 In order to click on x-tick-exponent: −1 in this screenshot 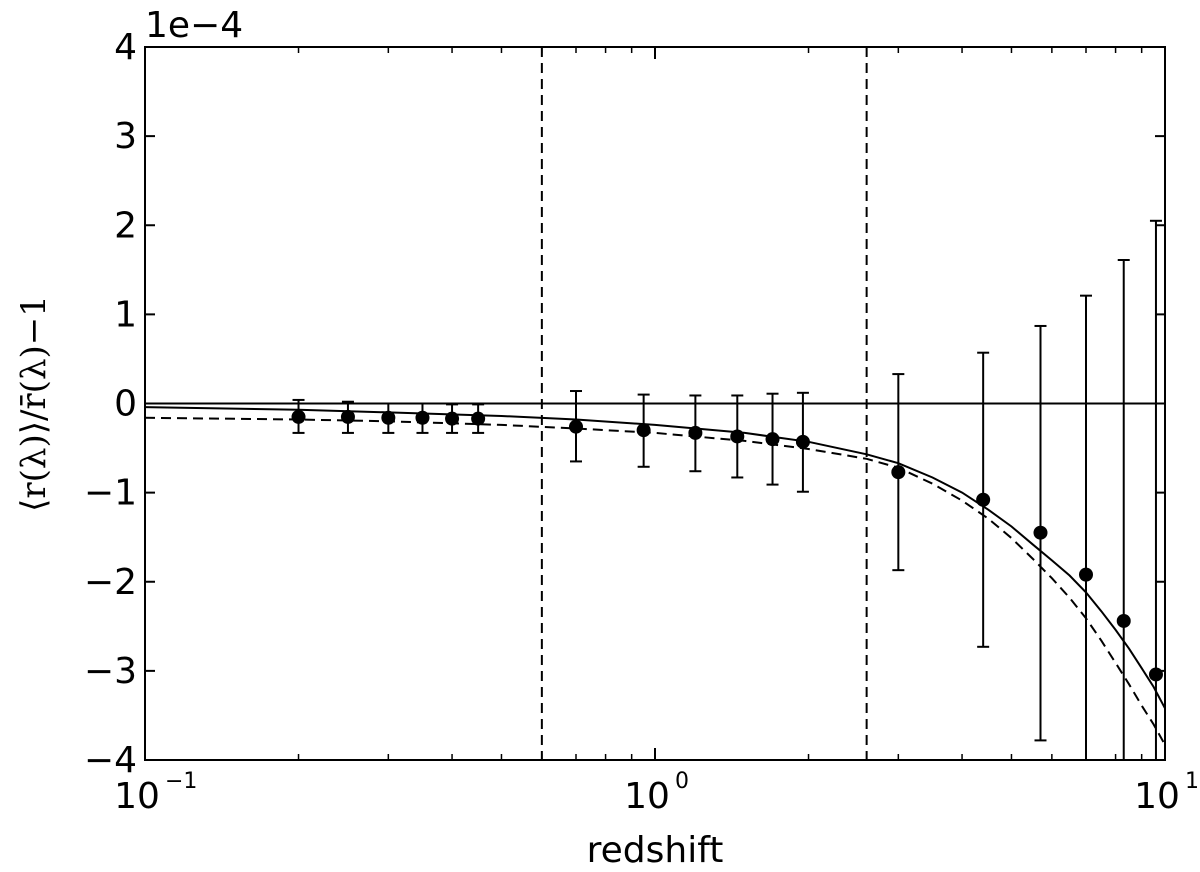, I will do `click(181, 781)`.